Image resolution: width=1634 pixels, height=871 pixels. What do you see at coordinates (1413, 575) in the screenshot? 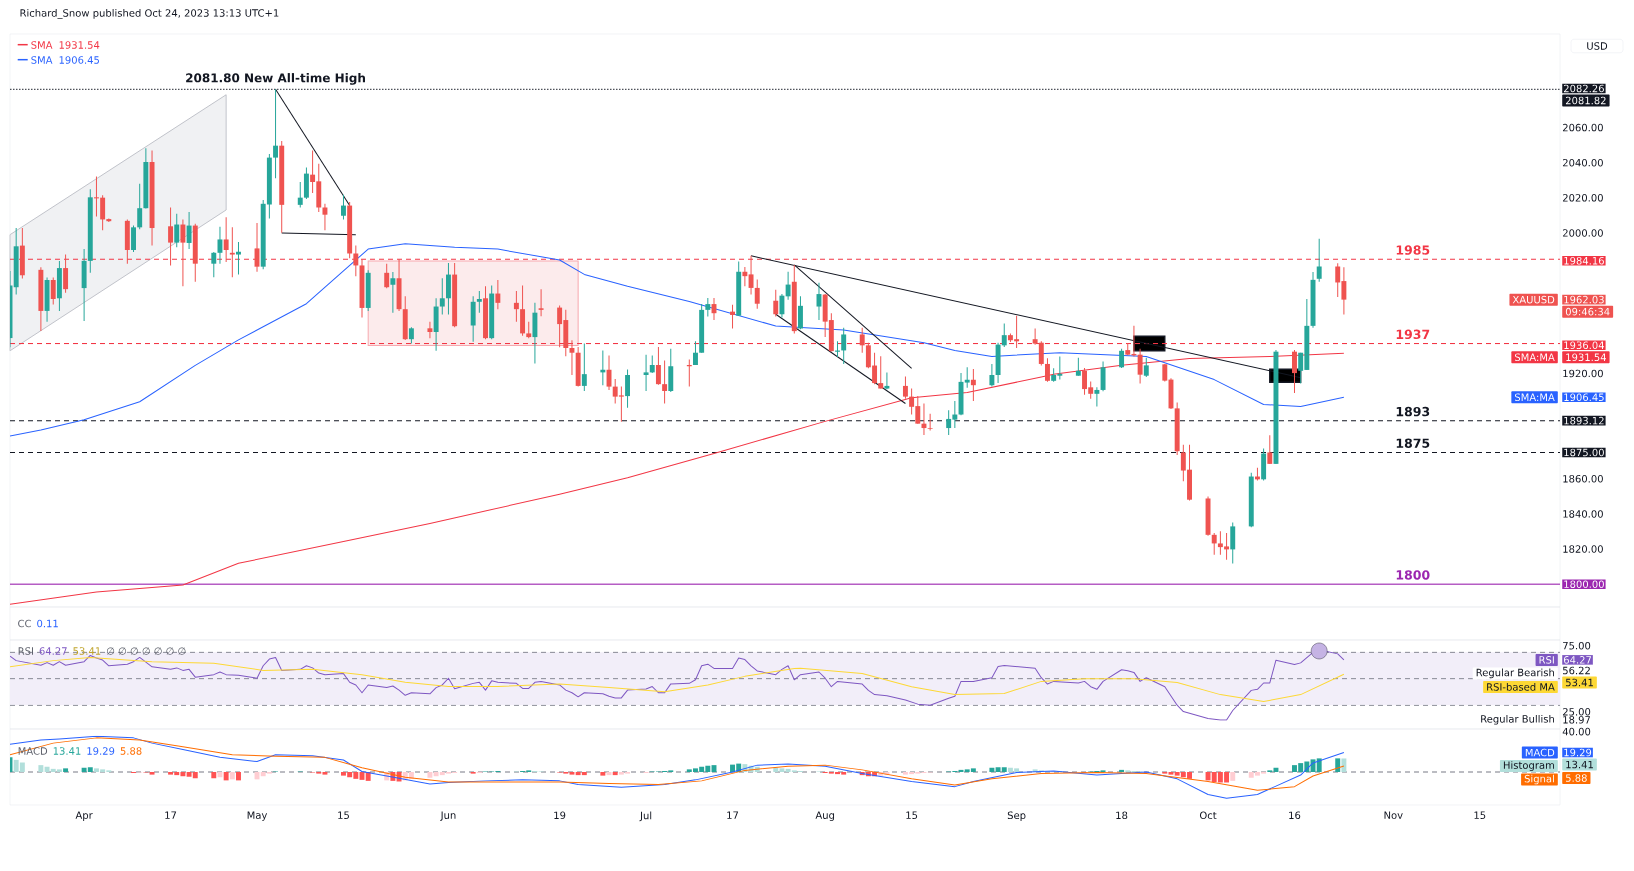
I see `ref-line-label: 1800` at bounding box center [1413, 575].